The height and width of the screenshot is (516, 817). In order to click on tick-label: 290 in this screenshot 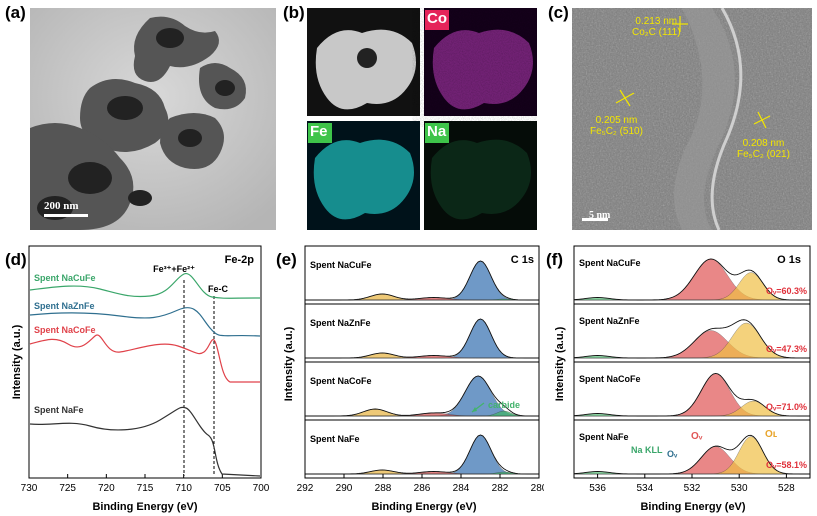, I will do `click(344, 488)`.